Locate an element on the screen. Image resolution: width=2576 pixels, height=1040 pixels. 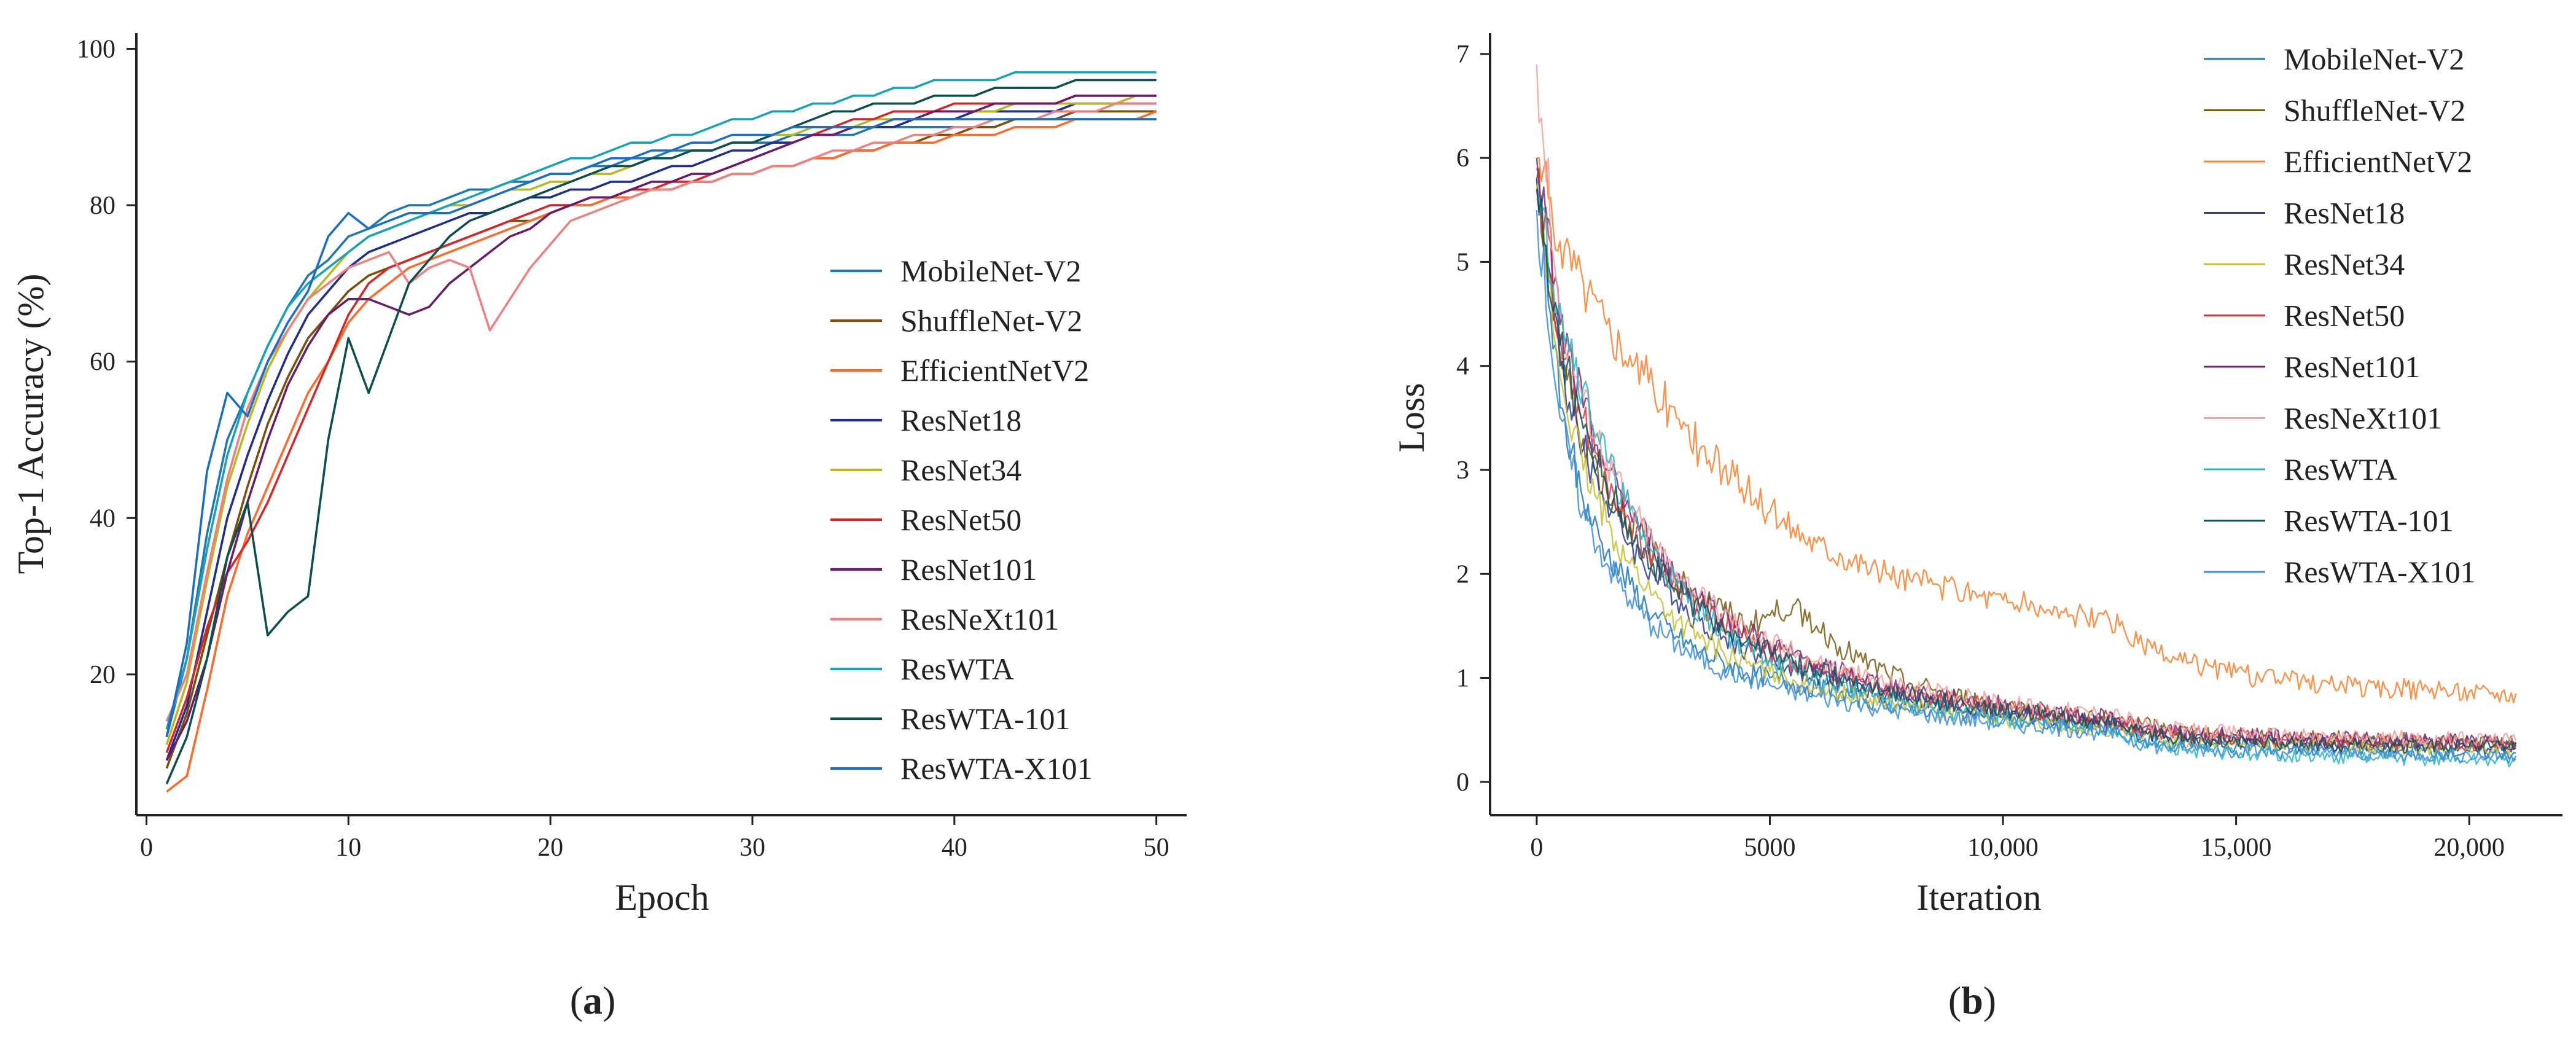
panel-b-y-tick-label: 5 is located at coordinates (1462, 262).